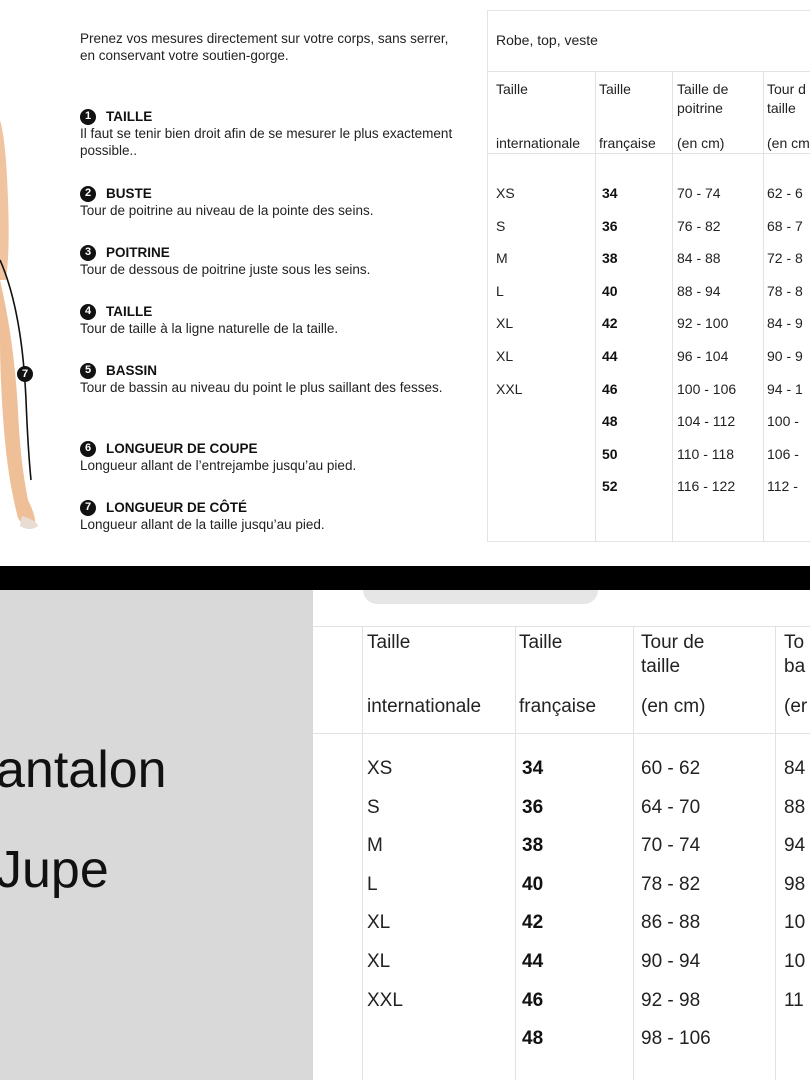 This screenshot has width=810, height=1080. What do you see at coordinates (500, 290) in the screenshot?
I see `table-cell: L` at bounding box center [500, 290].